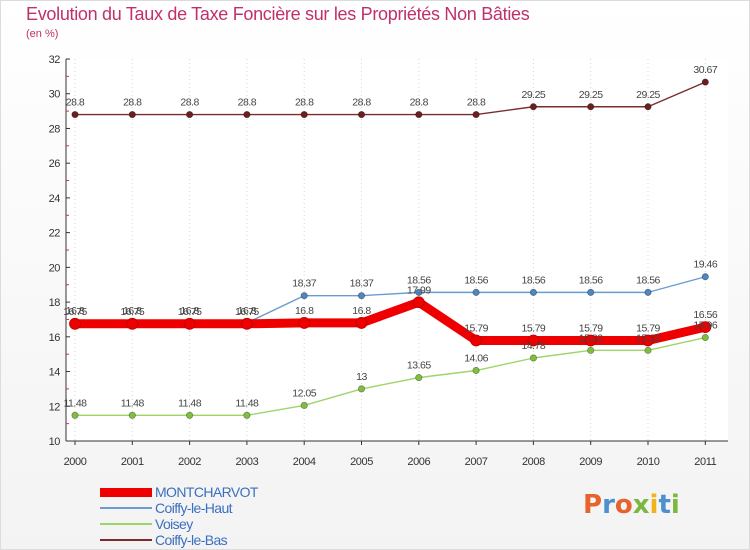  Describe the element at coordinates (55, 407) in the screenshot. I see `y-tick-label: 12` at that location.